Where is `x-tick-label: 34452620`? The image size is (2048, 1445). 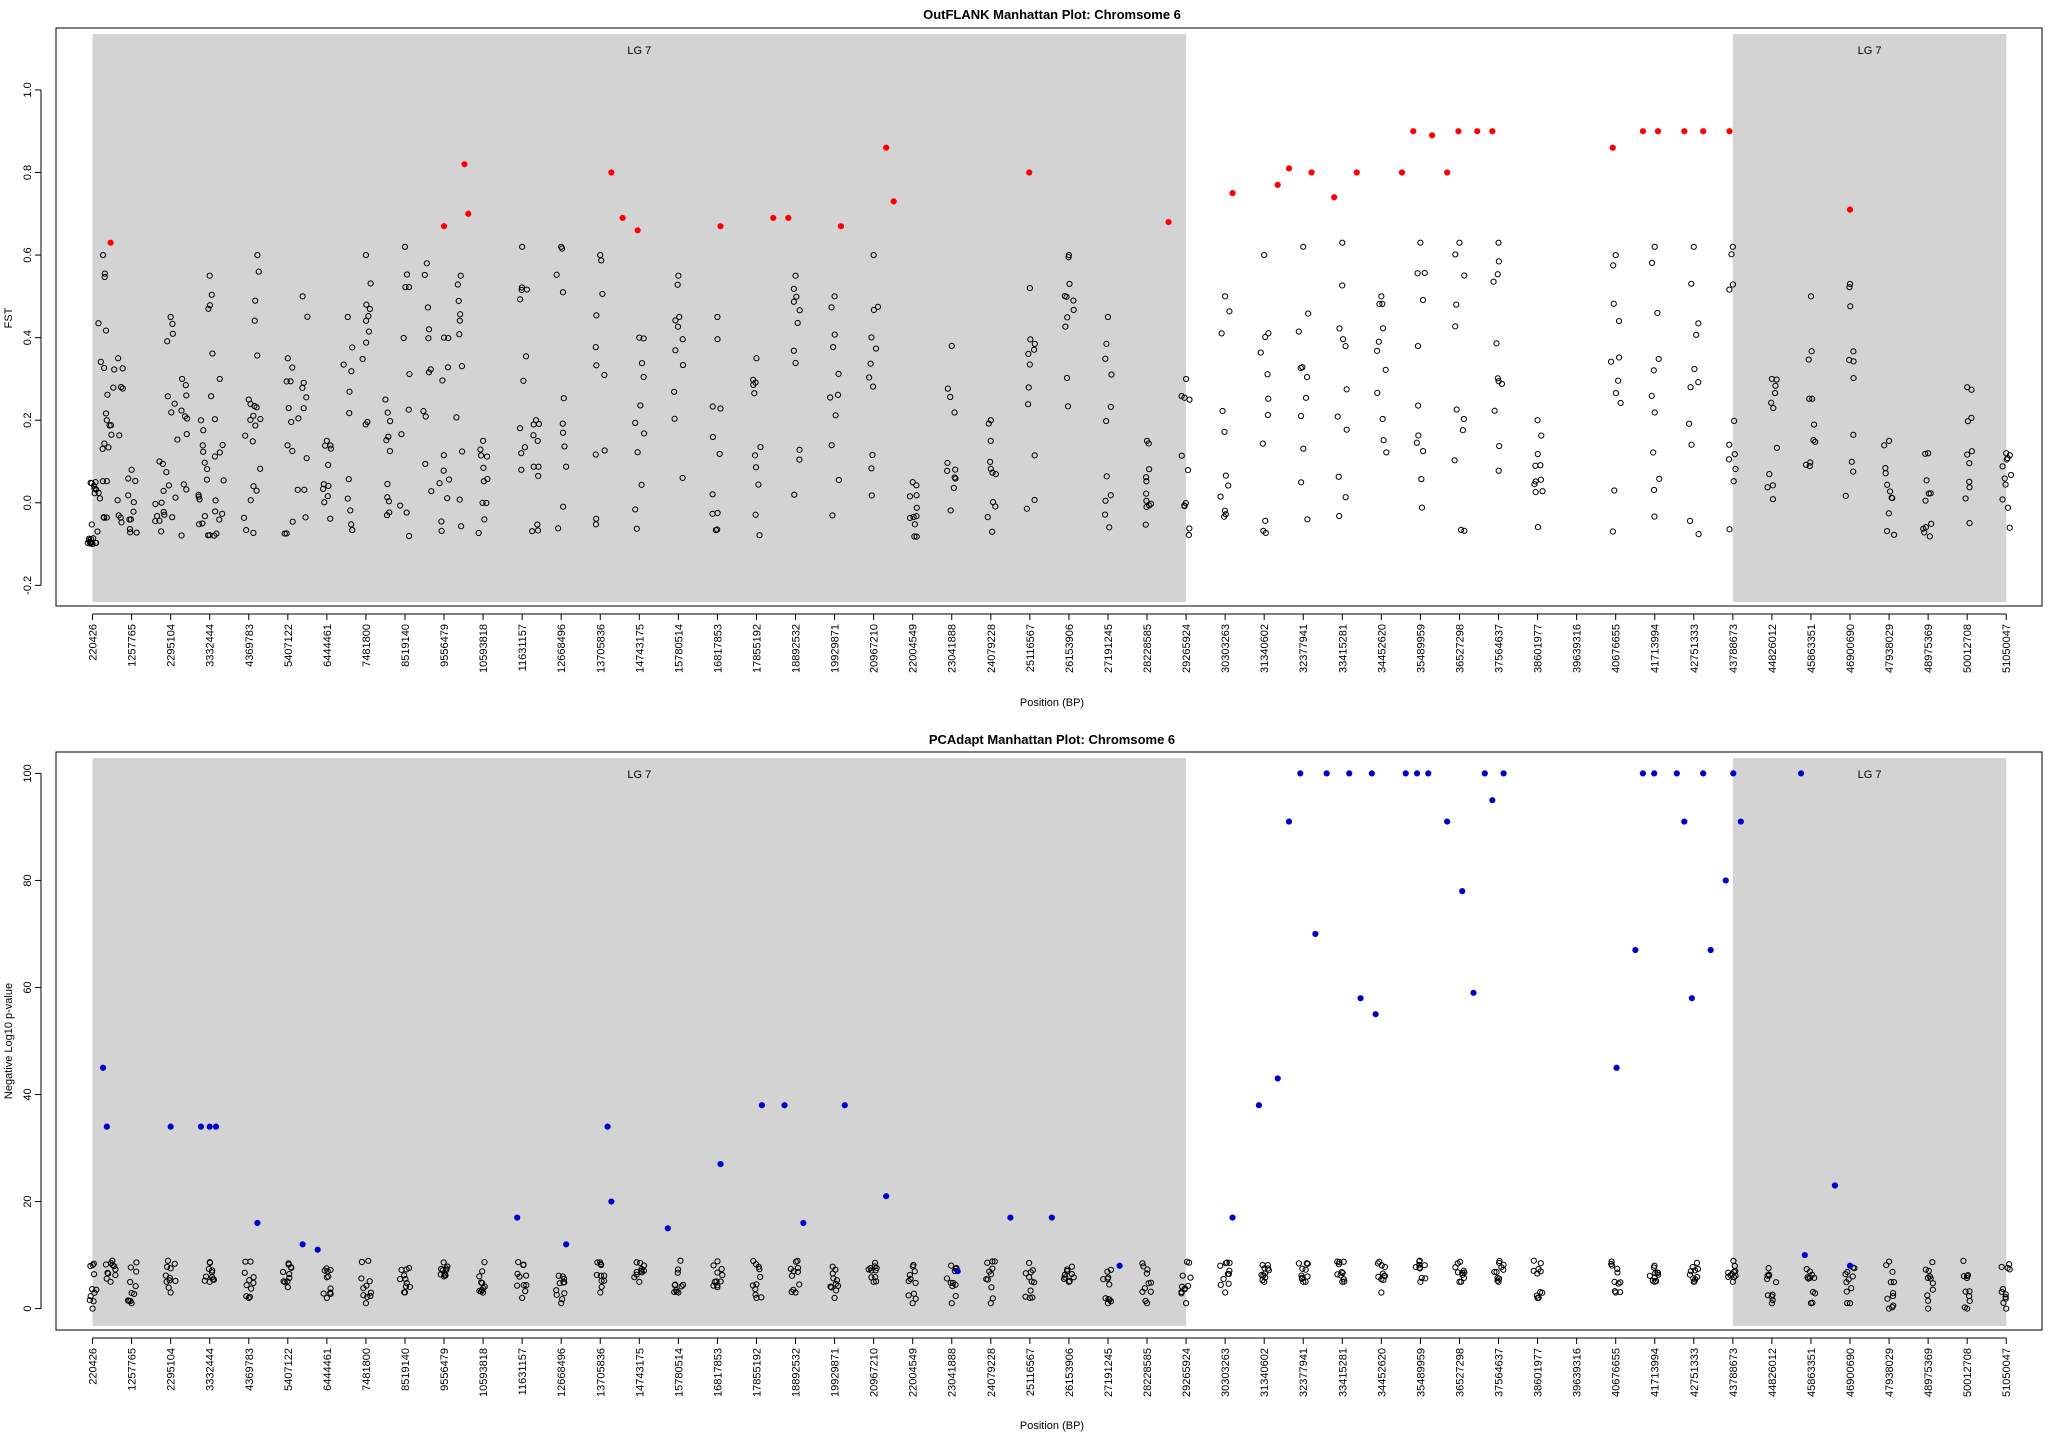 x-tick-label: 34452620 is located at coordinates (1382, 1372).